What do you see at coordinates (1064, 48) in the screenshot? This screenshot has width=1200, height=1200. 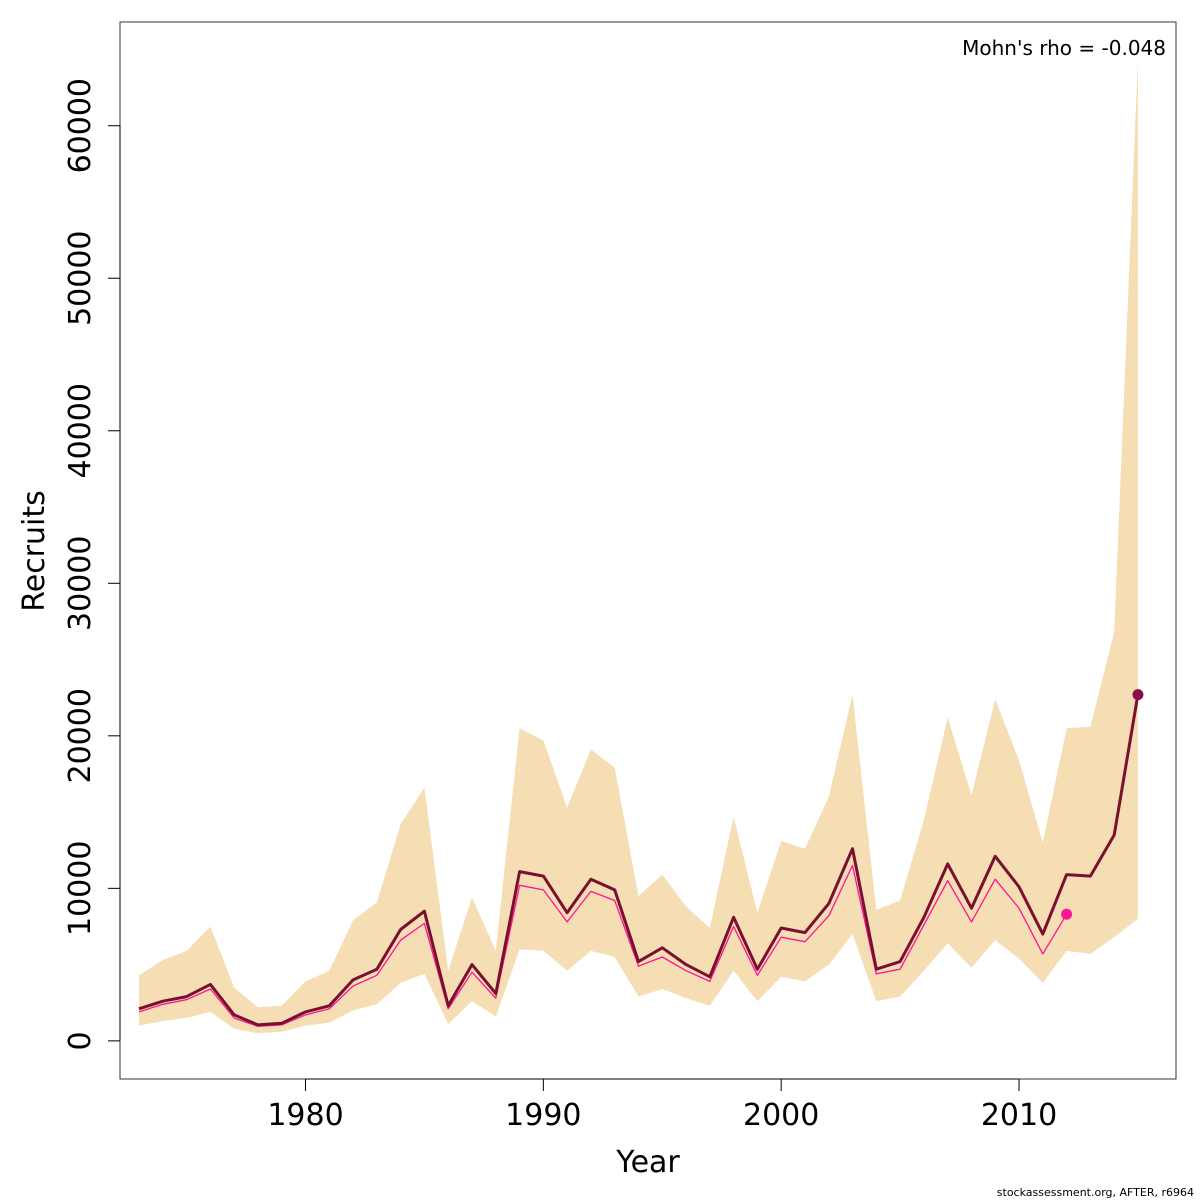 I see `mohns-rho-annotation: Mohn's rho = -0.048` at bounding box center [1064, 48].